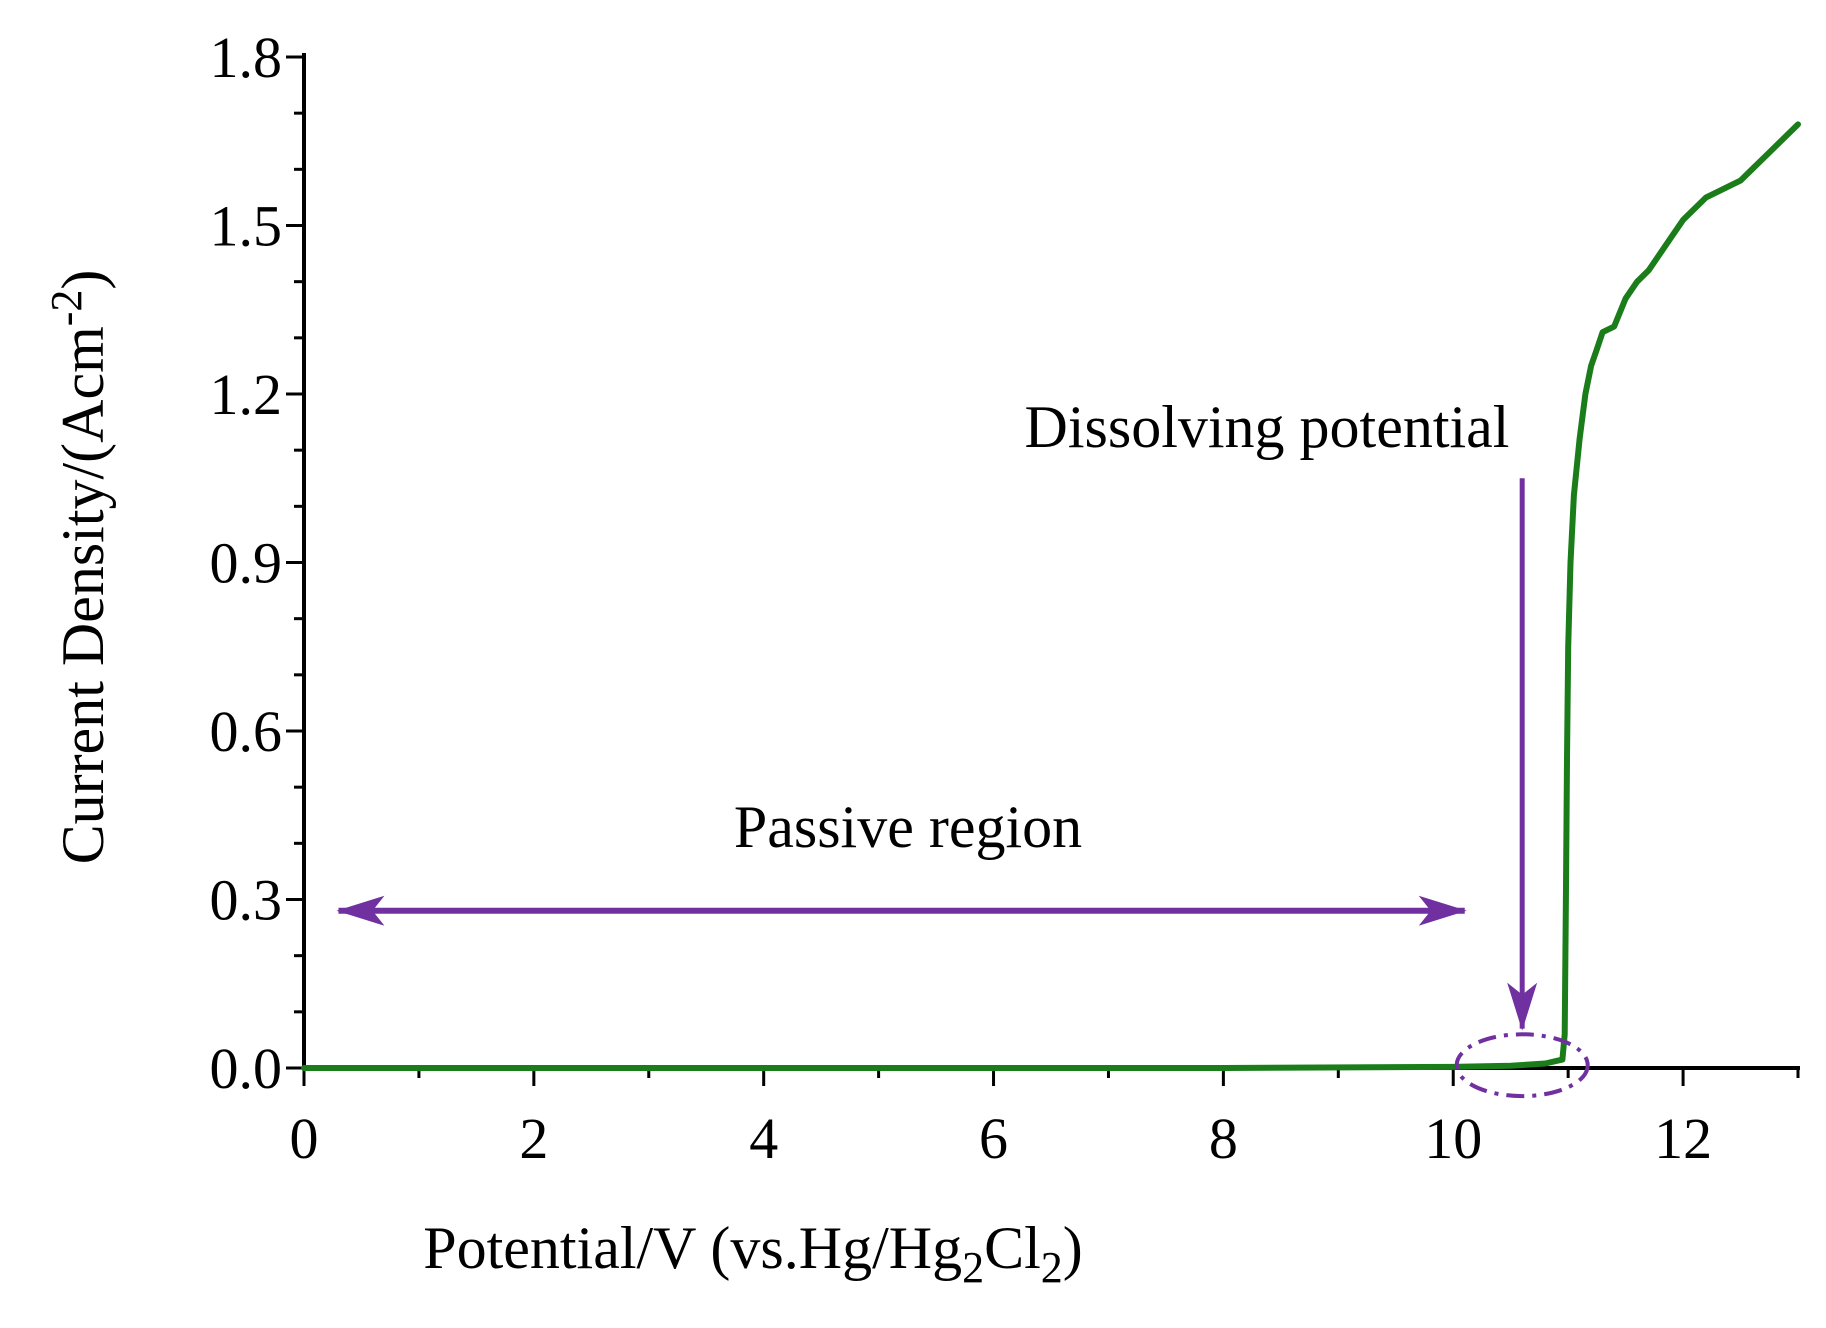 The image size is (1826, 1328). Describe the element at coordinates (993, 1138) in the screenshot. I see `x-tick-label: 6` at that location.